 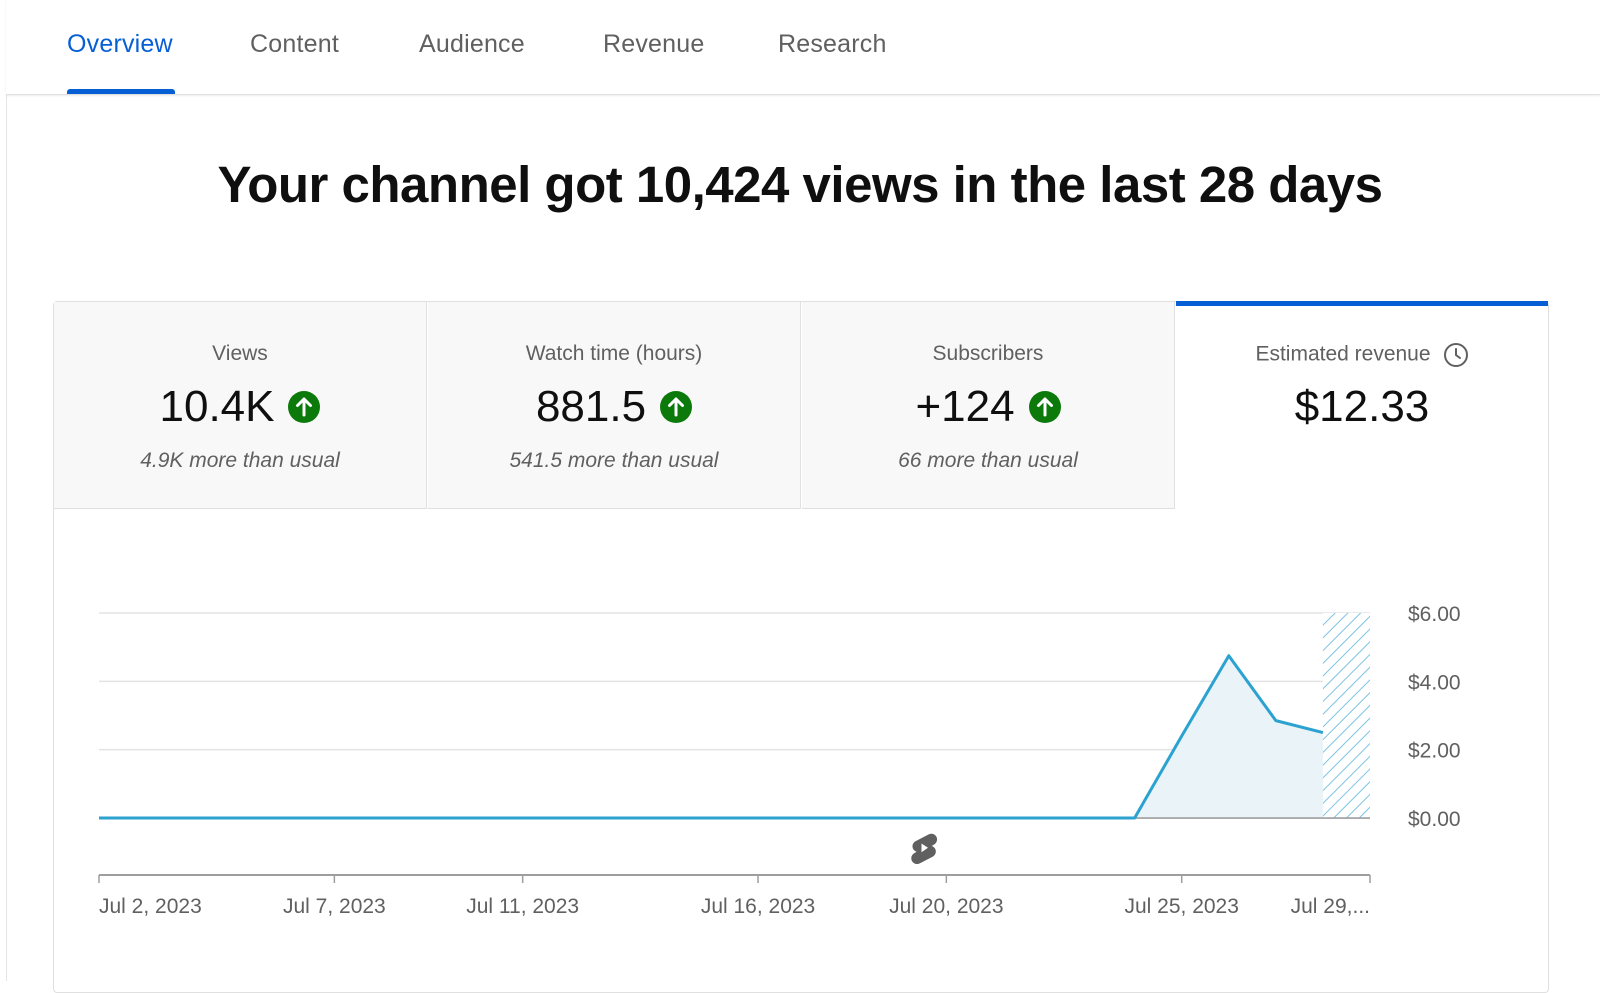 I want to click on shorts-icon, so click(x=924, y=848).